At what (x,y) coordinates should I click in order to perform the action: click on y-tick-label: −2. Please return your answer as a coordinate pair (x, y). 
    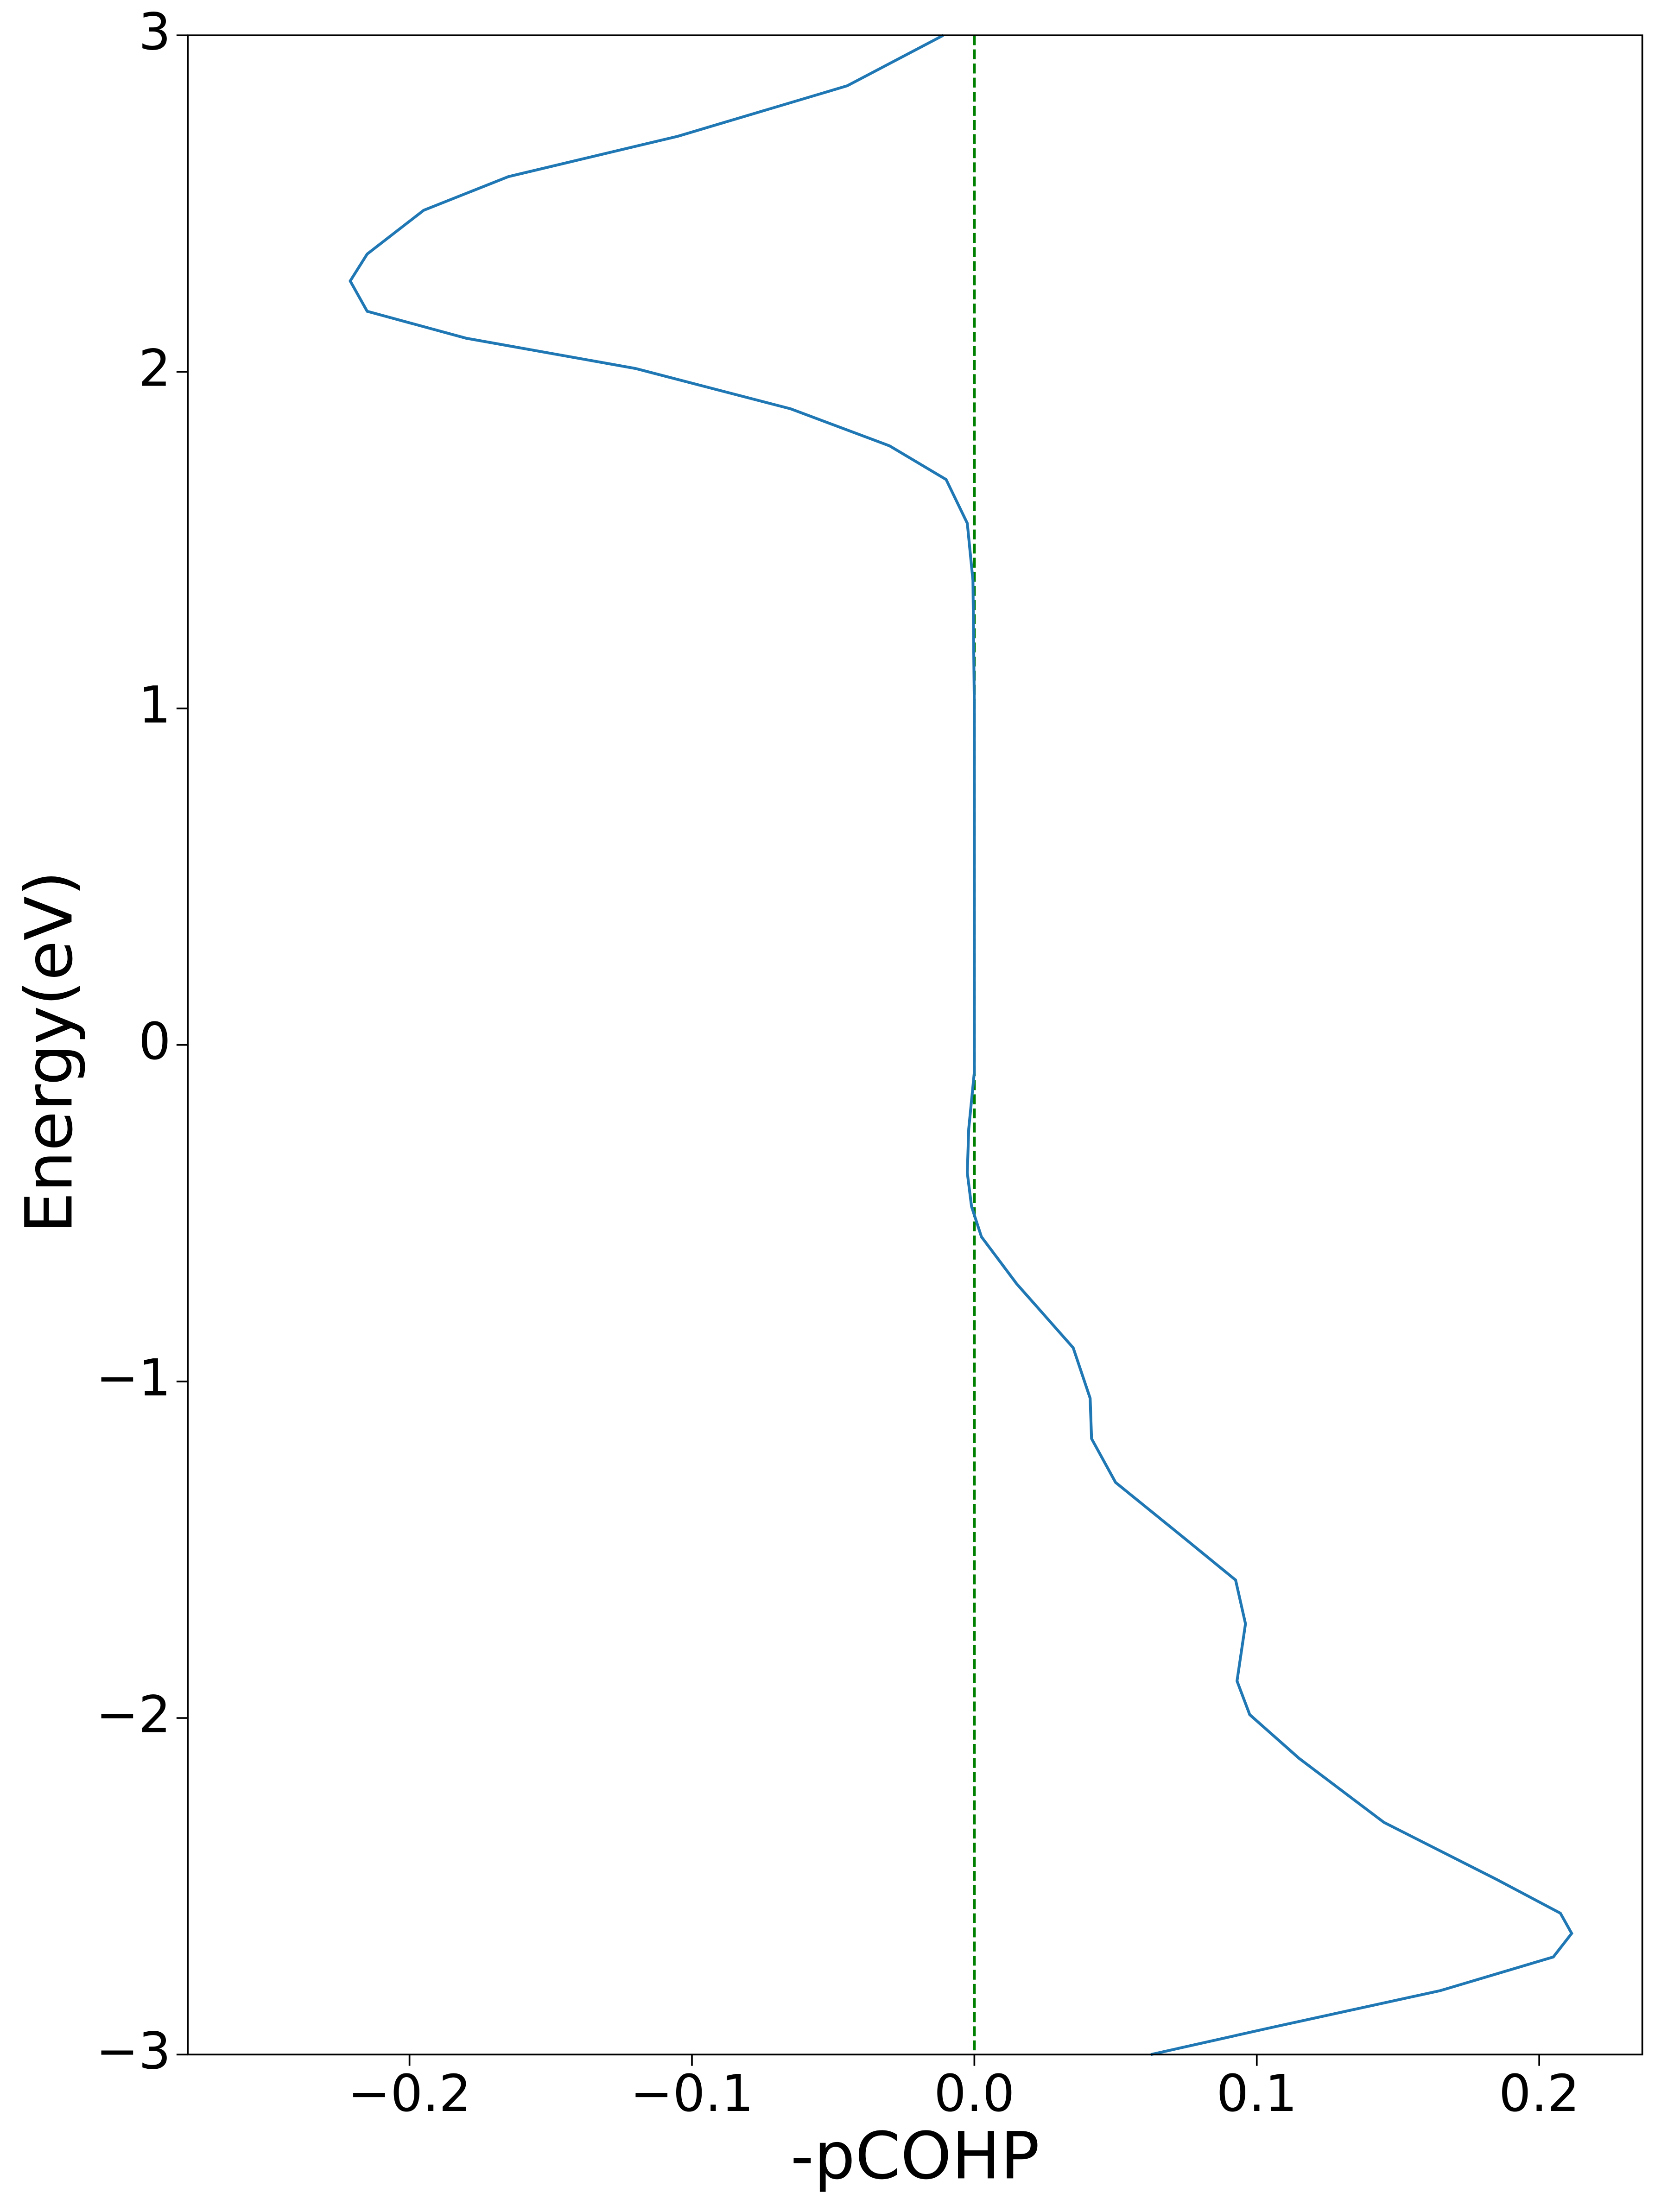
    Looking at the image, I should click on (133, 1714).